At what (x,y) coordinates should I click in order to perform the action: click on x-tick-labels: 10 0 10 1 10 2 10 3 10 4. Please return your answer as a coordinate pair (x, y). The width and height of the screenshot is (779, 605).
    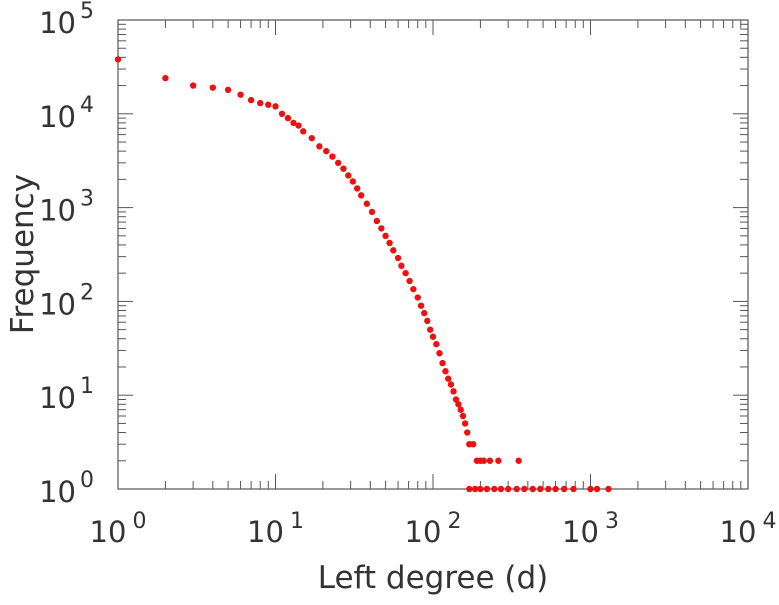
    Looking at the image, I should click on (433, 529).